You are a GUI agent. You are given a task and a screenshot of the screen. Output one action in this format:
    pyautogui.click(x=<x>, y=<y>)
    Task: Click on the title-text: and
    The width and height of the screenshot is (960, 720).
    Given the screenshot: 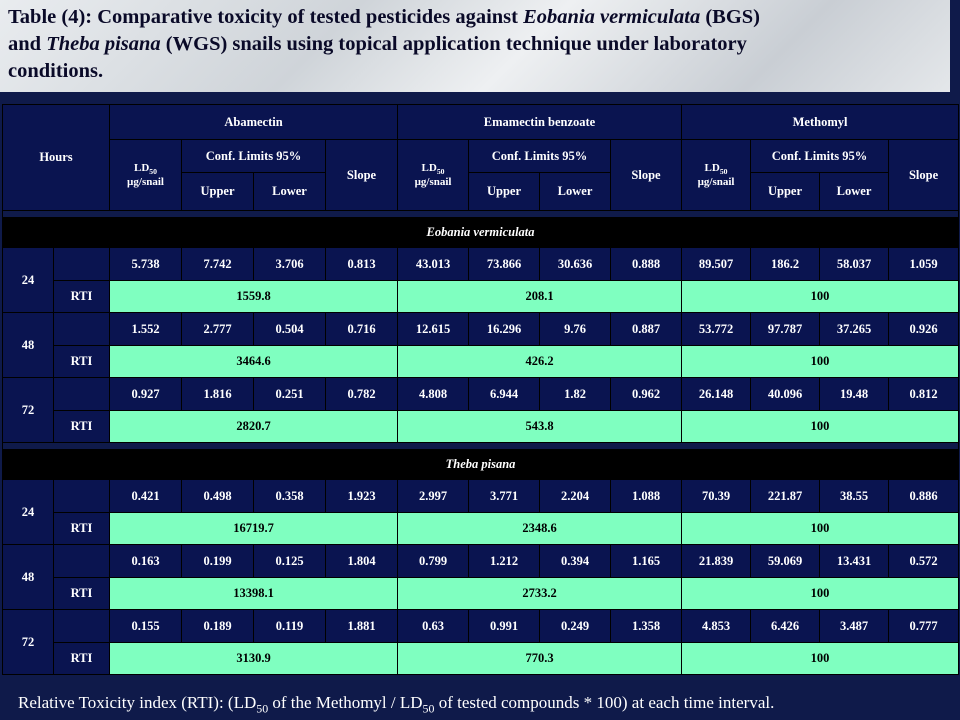 What is the action you would take?
    pyautogui.click(x=27, y=44)
    